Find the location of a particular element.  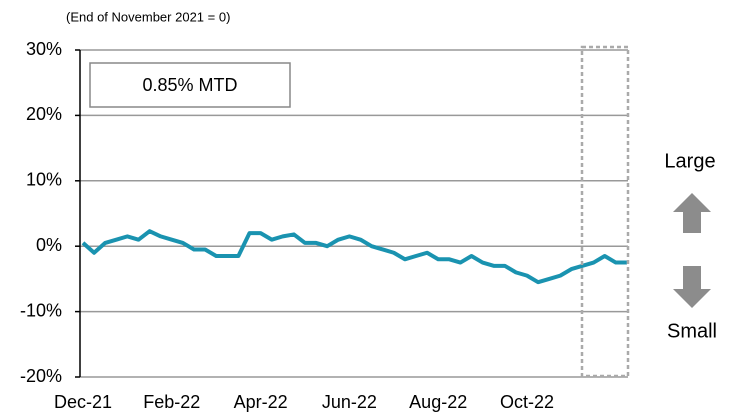

x-tick-label: Jun-22 is located at coordinates (349, 402).